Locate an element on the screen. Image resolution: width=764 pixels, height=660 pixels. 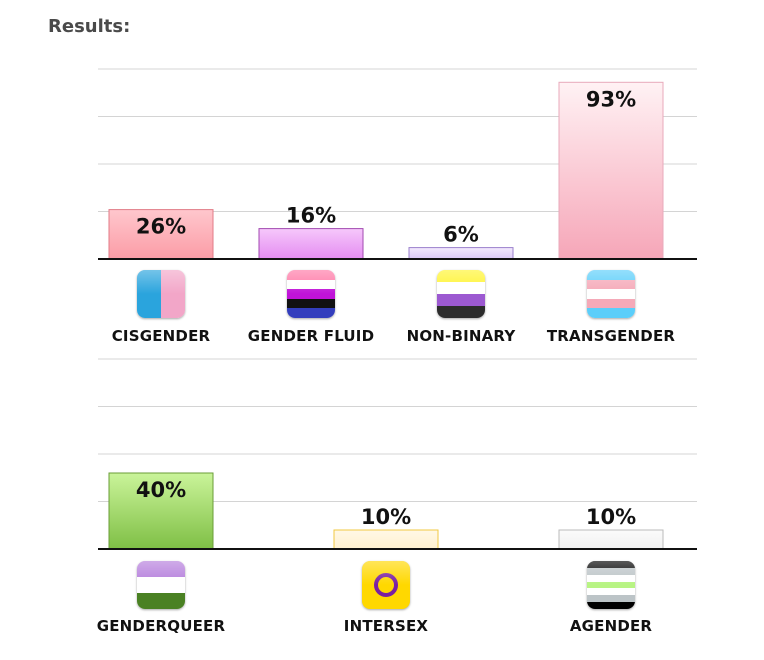
value-label: 6% is located at coordinates (461, 235).